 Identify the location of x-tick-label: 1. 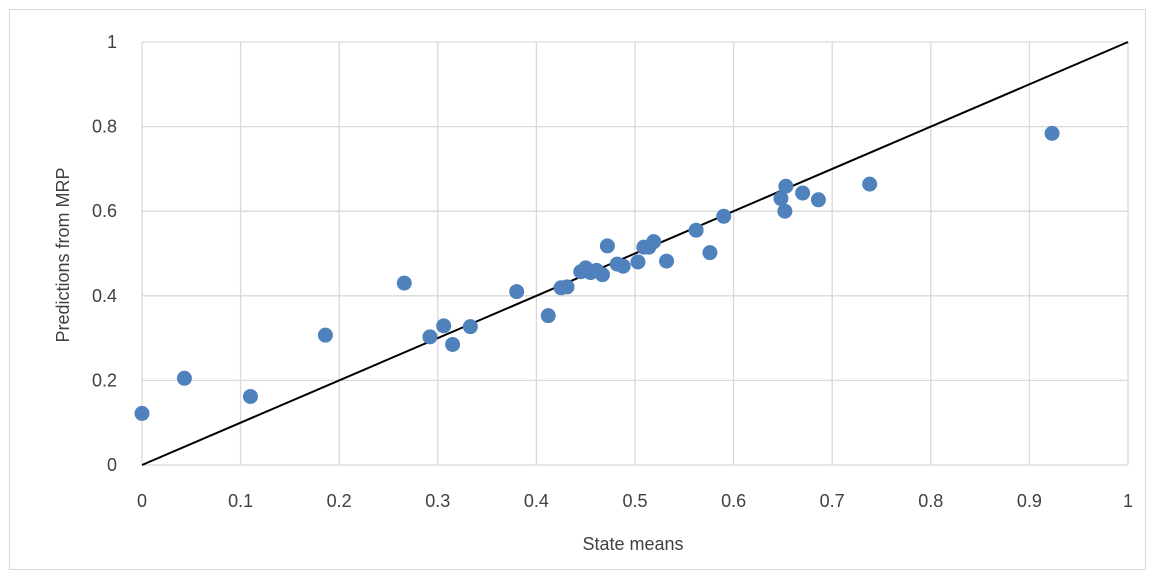
(1128, 501).